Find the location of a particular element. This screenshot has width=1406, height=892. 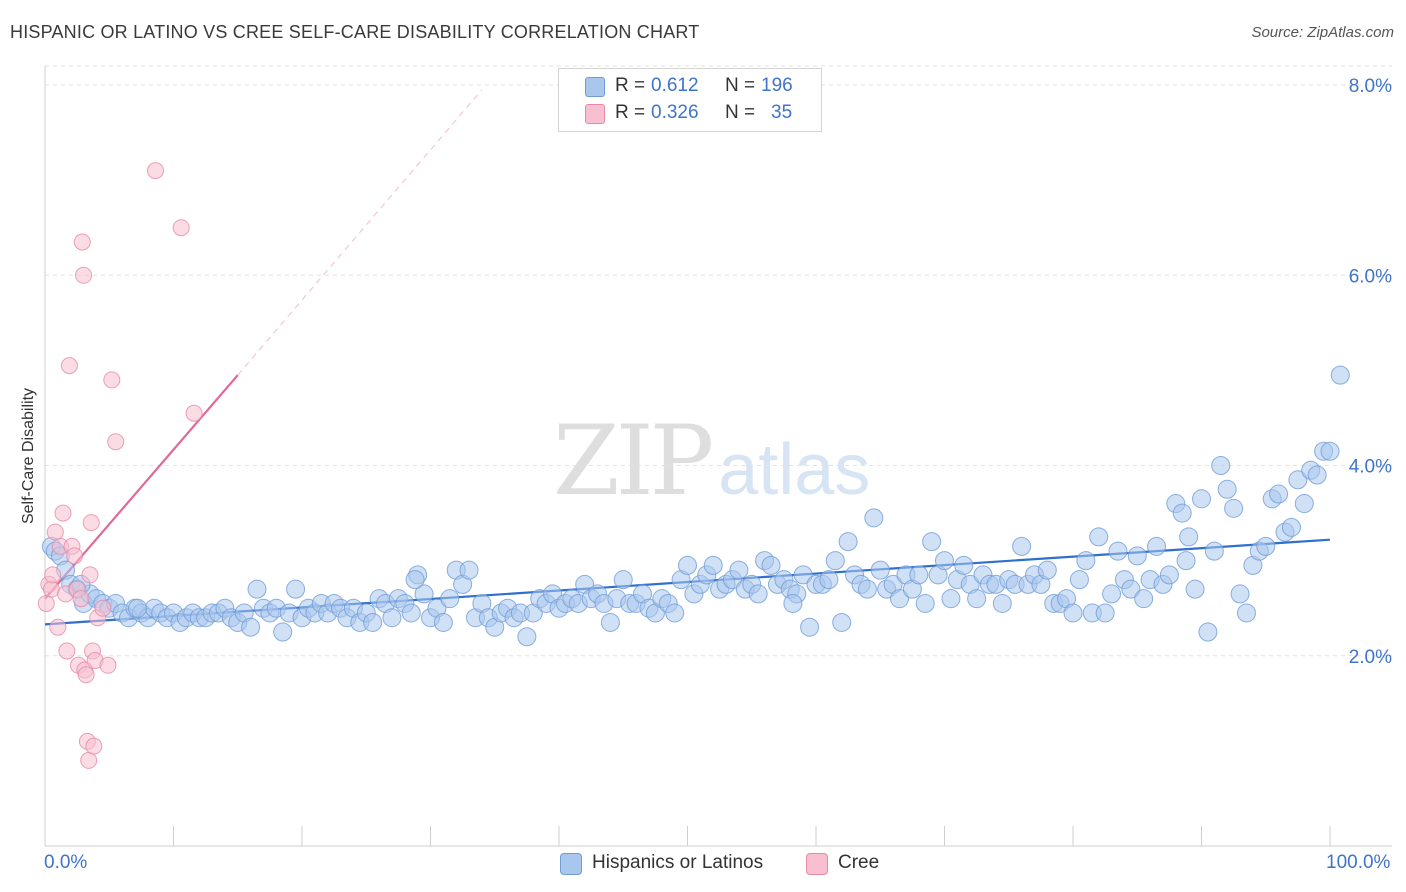

x-tick-label-min: 0.0% is located at coordinates (66, 862).